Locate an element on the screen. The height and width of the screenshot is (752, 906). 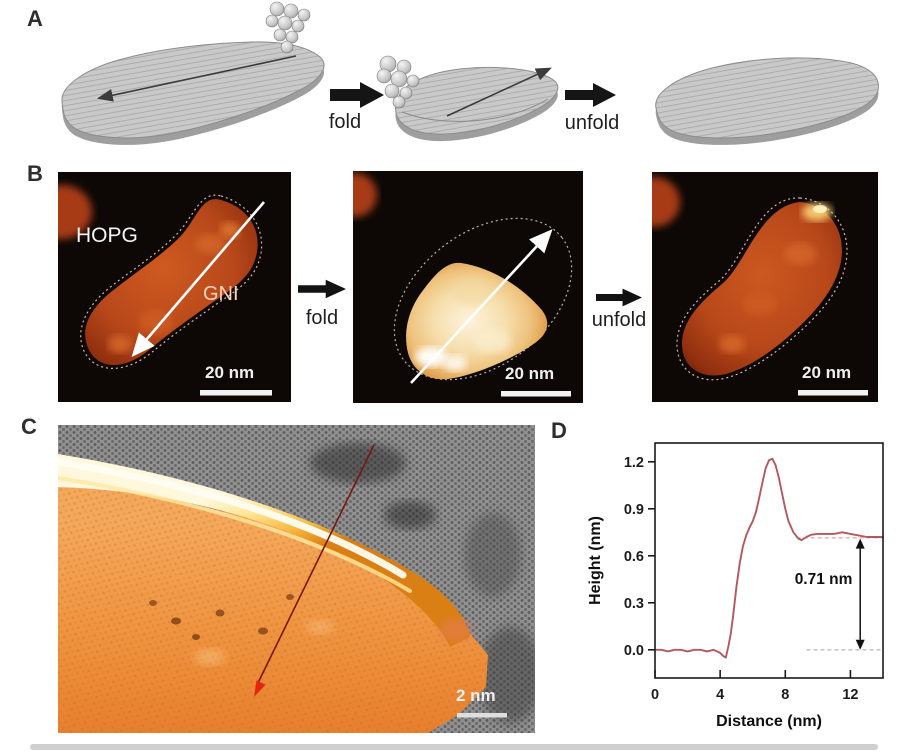
x-tick-label: 0 is located at coordinates (655, 695).